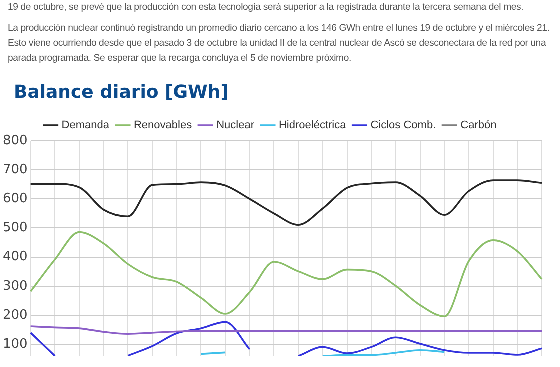 Image resolution: width=560 pixels, height=367 pixels. Describe the element at coordinates (279, 44) in the screenshot. I see `text: La producción nuclear continuó registrando un promedio diario cercano a los 146 GWh entre el lunes 19 de octubre y el miércoles 21. Esto viene ocurriendo desde que el pasado 3 de octubre la unidad II de la central nuclear de Ascó se desconectara de la red por una parada programada. Se esperar que la recarga concluya el 5 de noviembre próximo.` at that location.